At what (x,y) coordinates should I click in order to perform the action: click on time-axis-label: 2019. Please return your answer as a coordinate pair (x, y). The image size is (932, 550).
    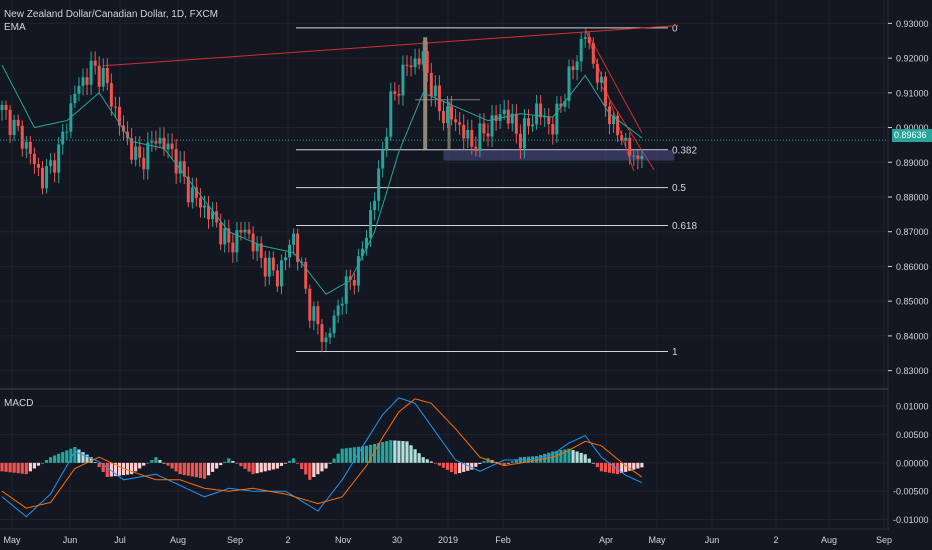
    Looking at the image, I should click on (448, 540).